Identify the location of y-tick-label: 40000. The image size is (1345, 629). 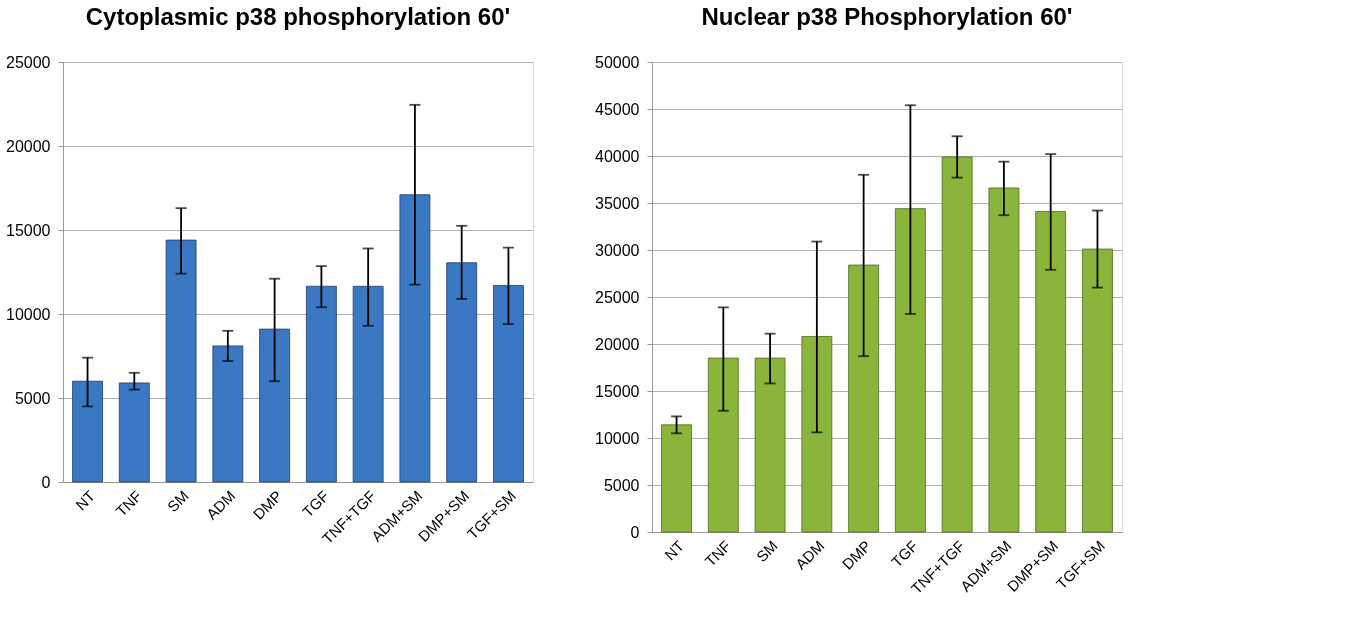
(617, 156).